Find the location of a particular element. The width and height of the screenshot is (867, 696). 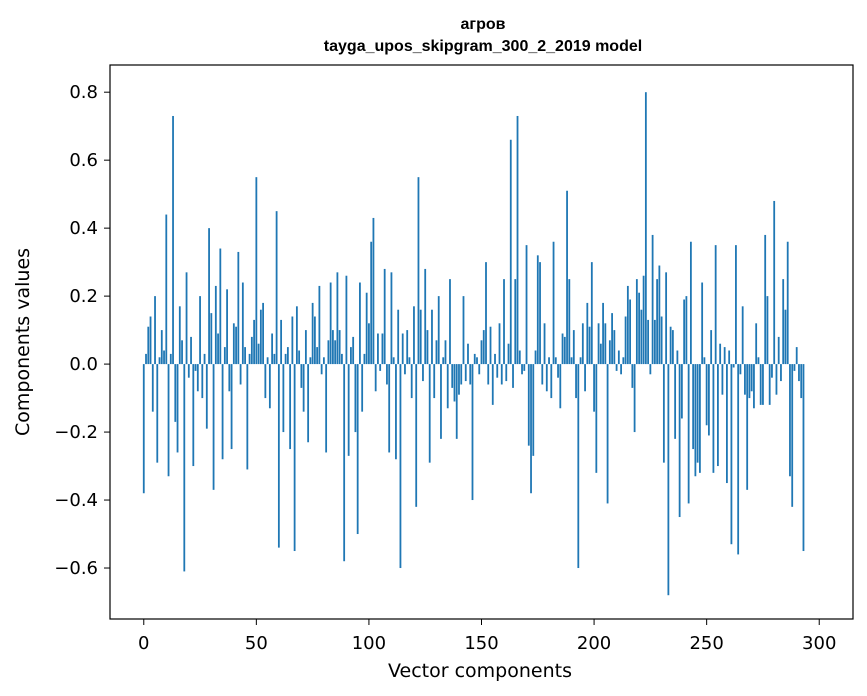

x-tick-label: 100 is located at coordinates (369, 643).